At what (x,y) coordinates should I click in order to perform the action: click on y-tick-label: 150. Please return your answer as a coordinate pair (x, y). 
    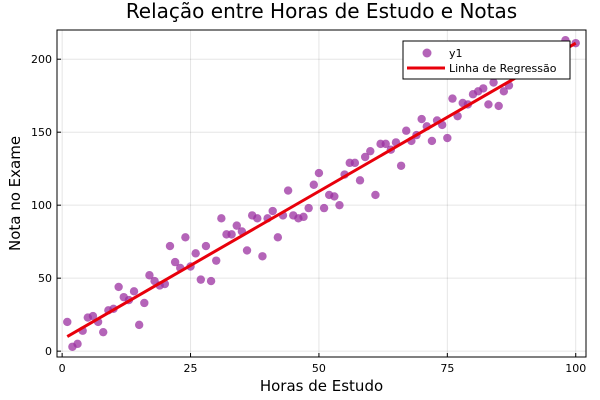
    Looking at the image, I should click on (41, 132).